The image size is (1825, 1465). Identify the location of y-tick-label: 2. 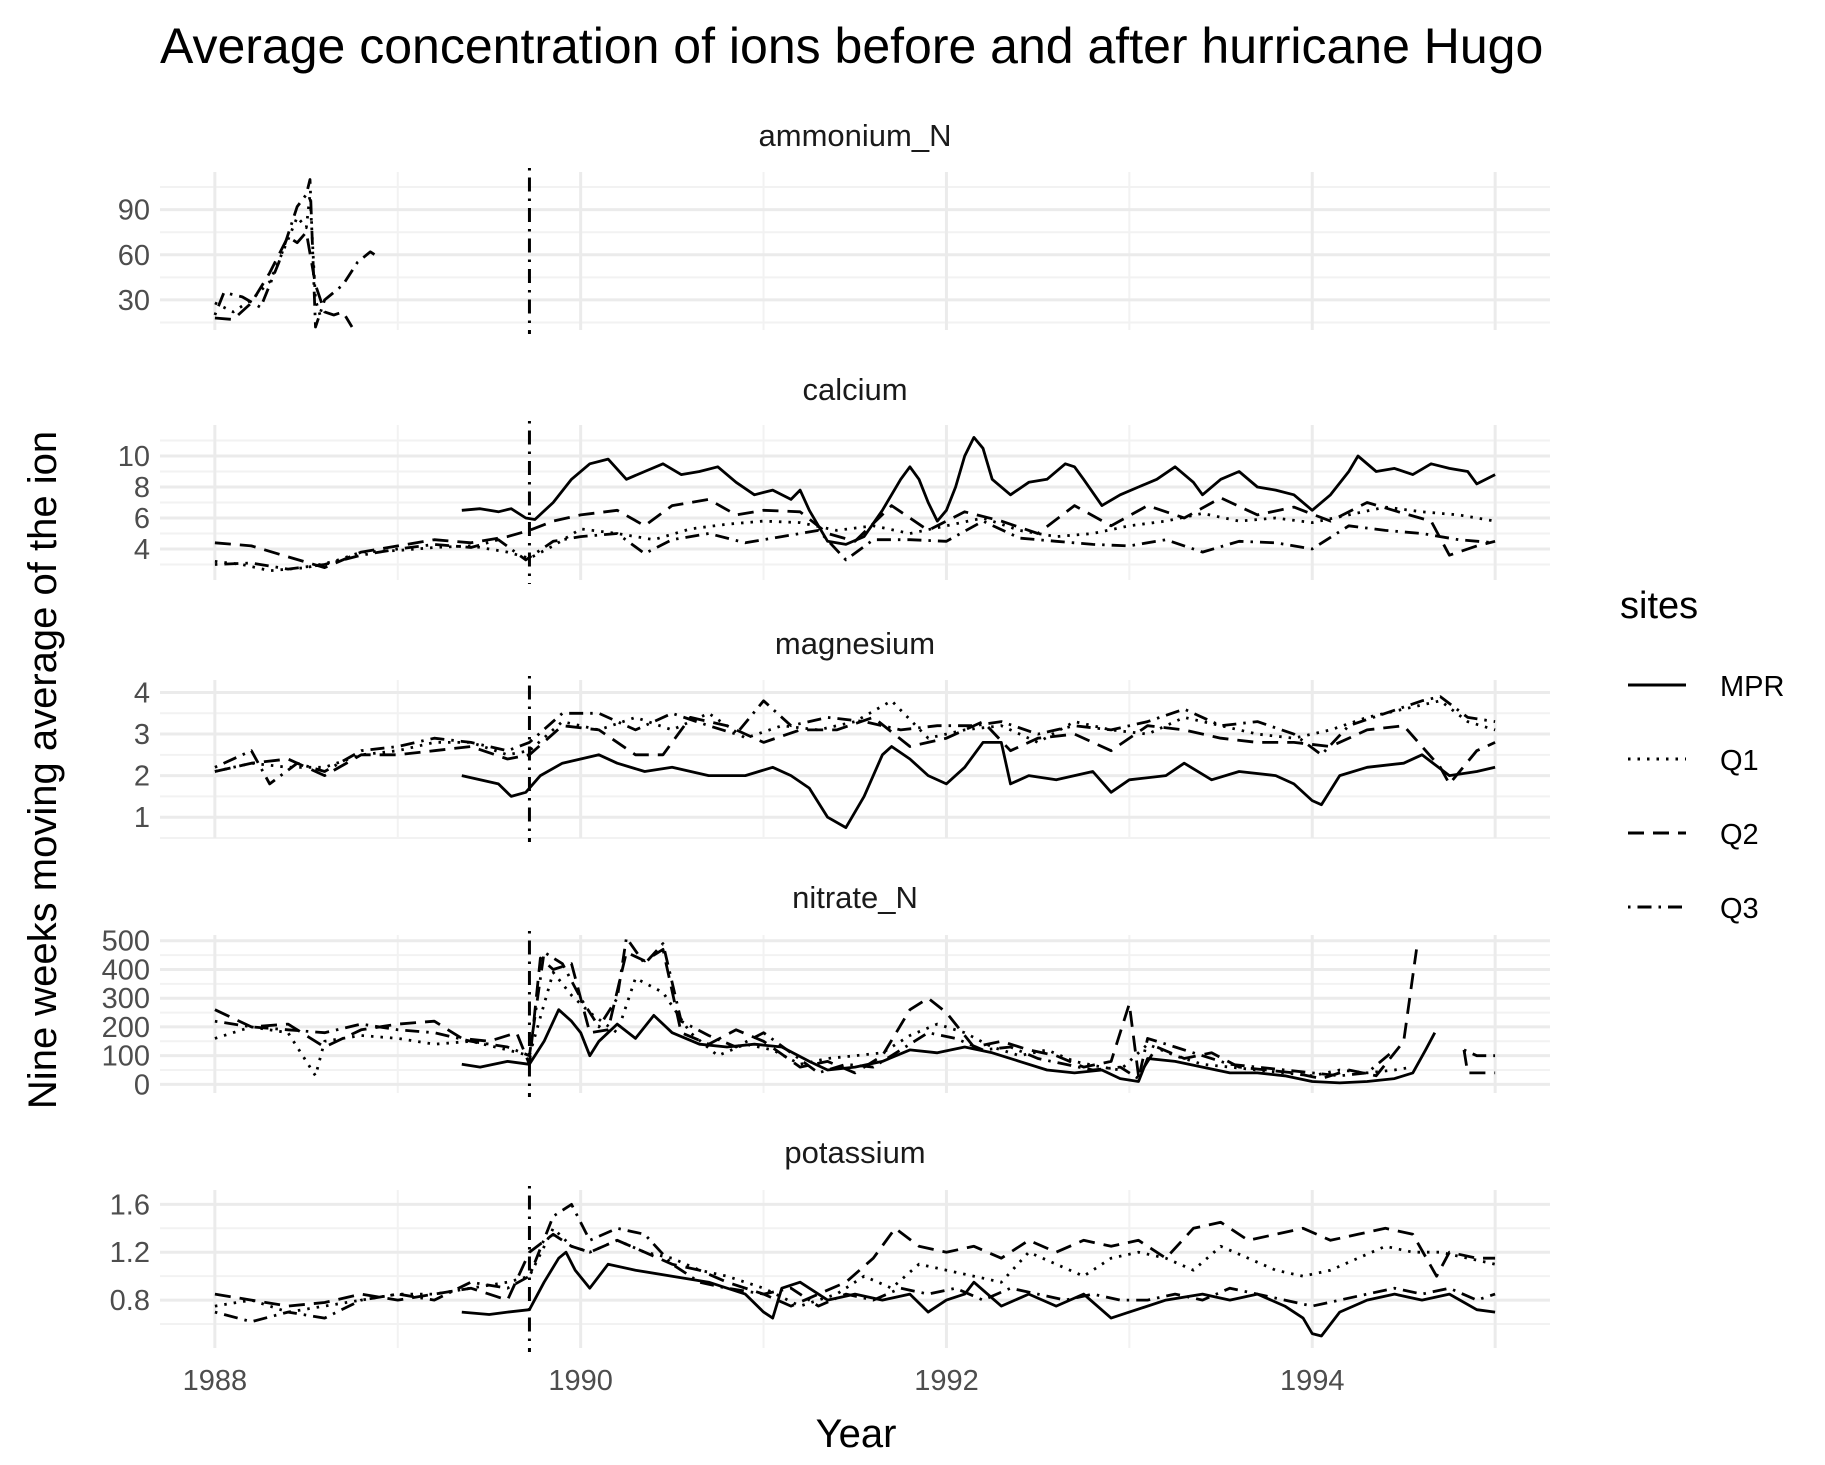
(142, 777).